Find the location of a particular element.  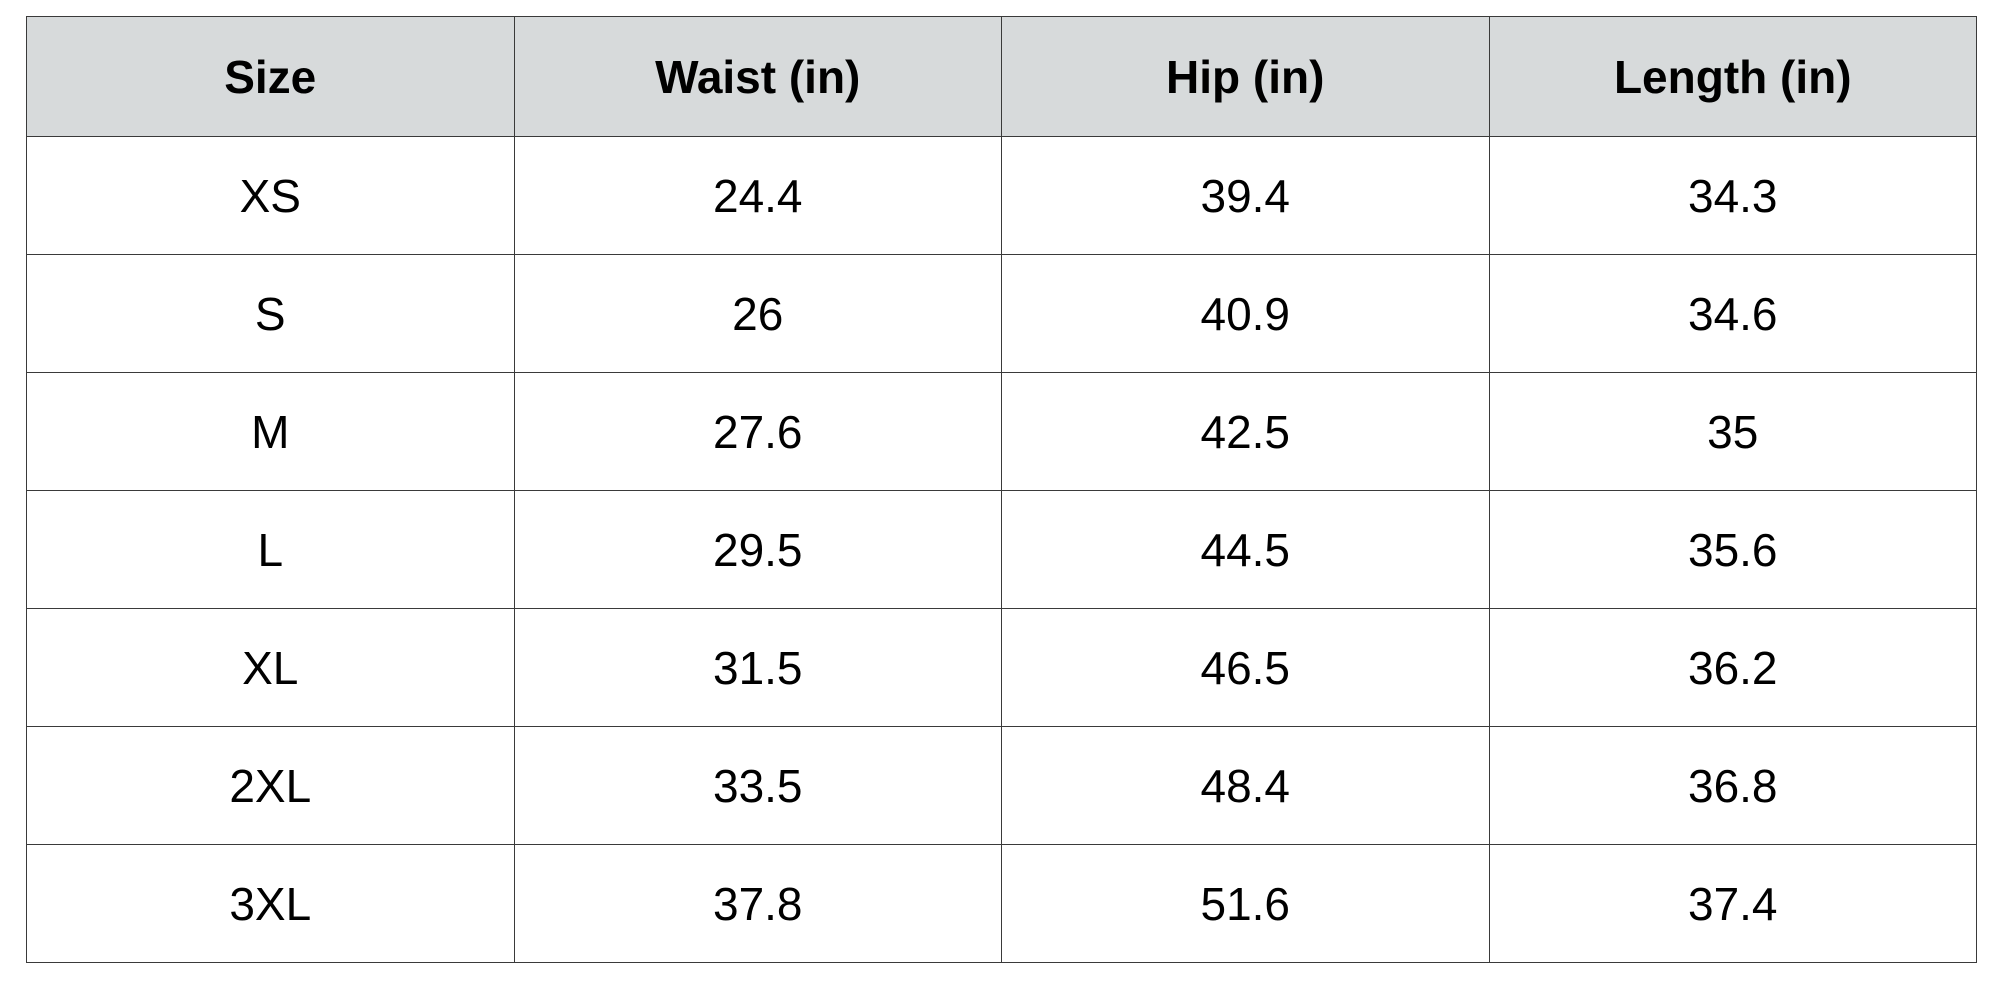

cell-length: 37.4 is located at coordinates (1732, 903).